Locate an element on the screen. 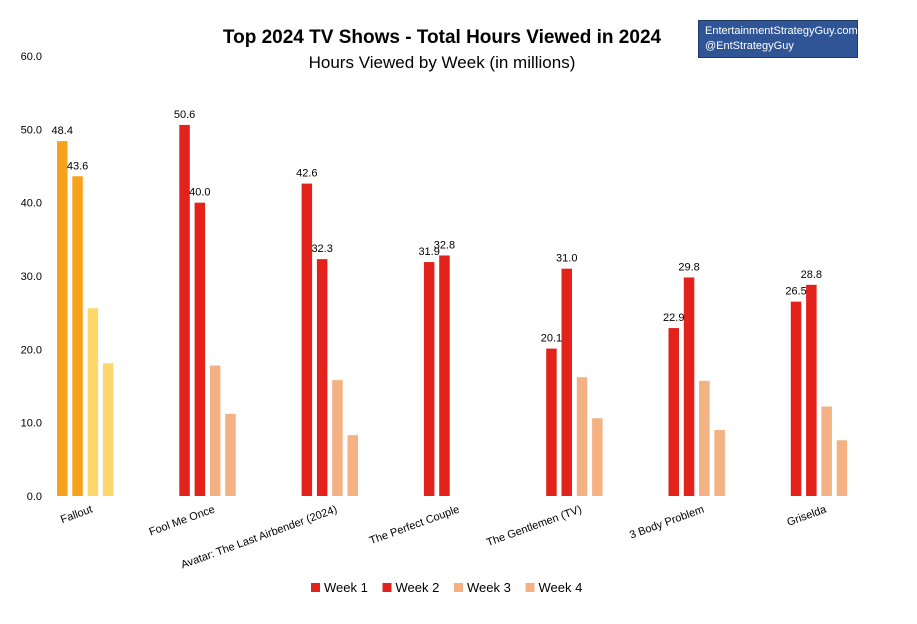  data-label: 48.4 is located at coordinates (62, 131).